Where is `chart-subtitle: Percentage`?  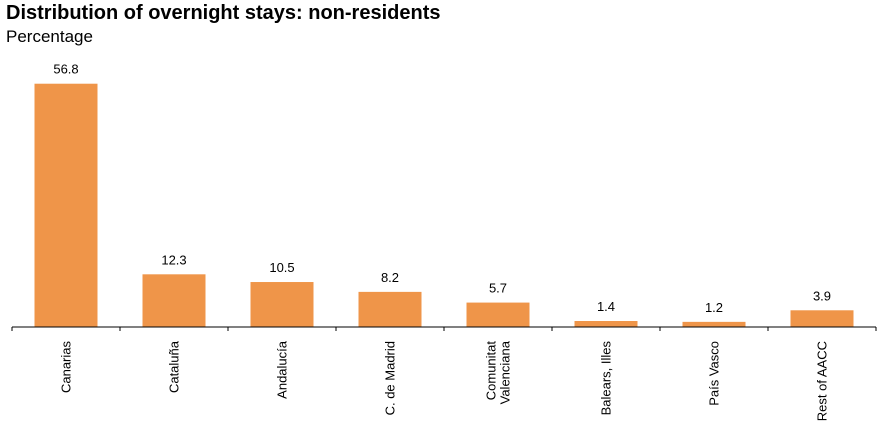 chart-subtitle: Percentage is located at coordinates (49, 36).